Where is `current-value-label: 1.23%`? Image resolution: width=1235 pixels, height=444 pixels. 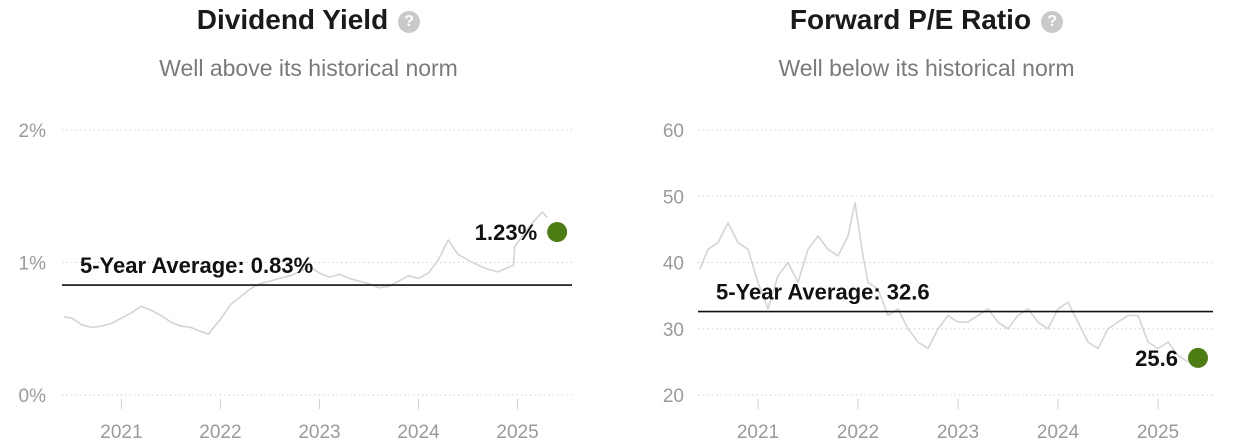
current-value-label: 1.23% is located at coordinates (506, 232).